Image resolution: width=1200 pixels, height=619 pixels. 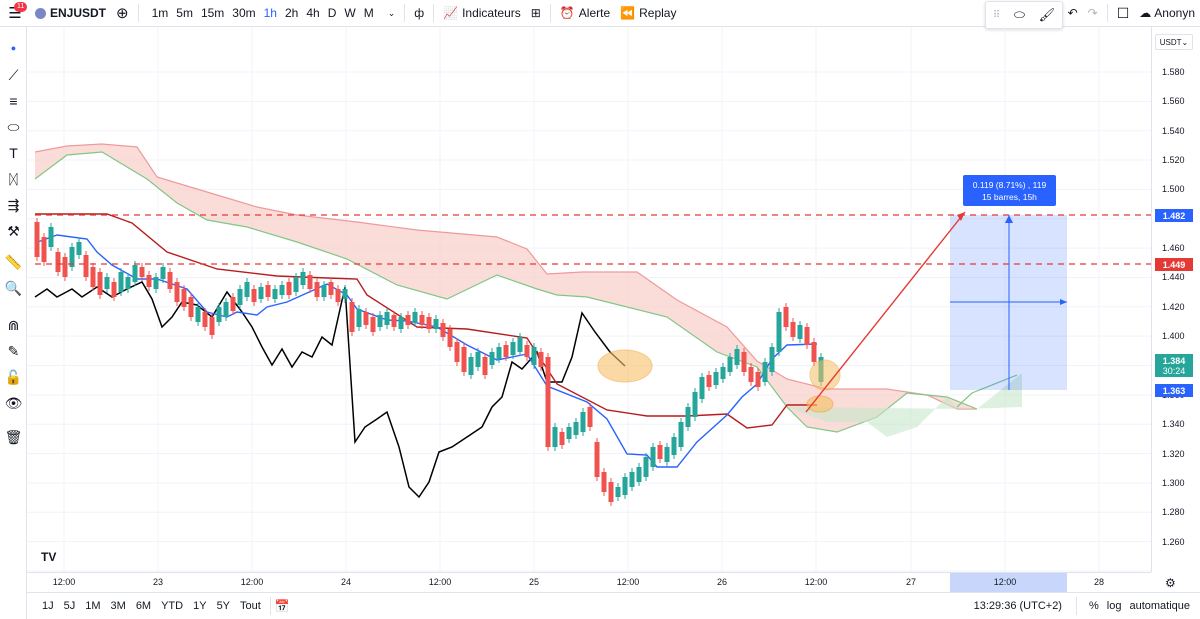 What do you see at coordinates (244, 13) in the screenshot?
I see `interval-30m: 30m` at bounding box center [244, 13].